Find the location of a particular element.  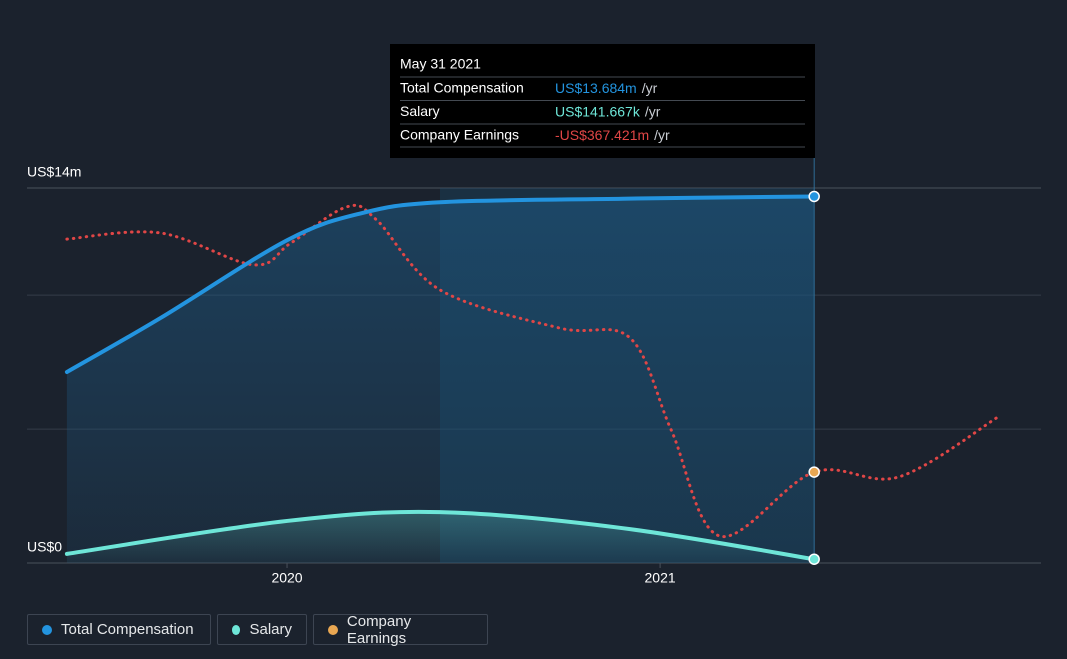

legend-item: Total Compensation is located at coordinates (119, 629).